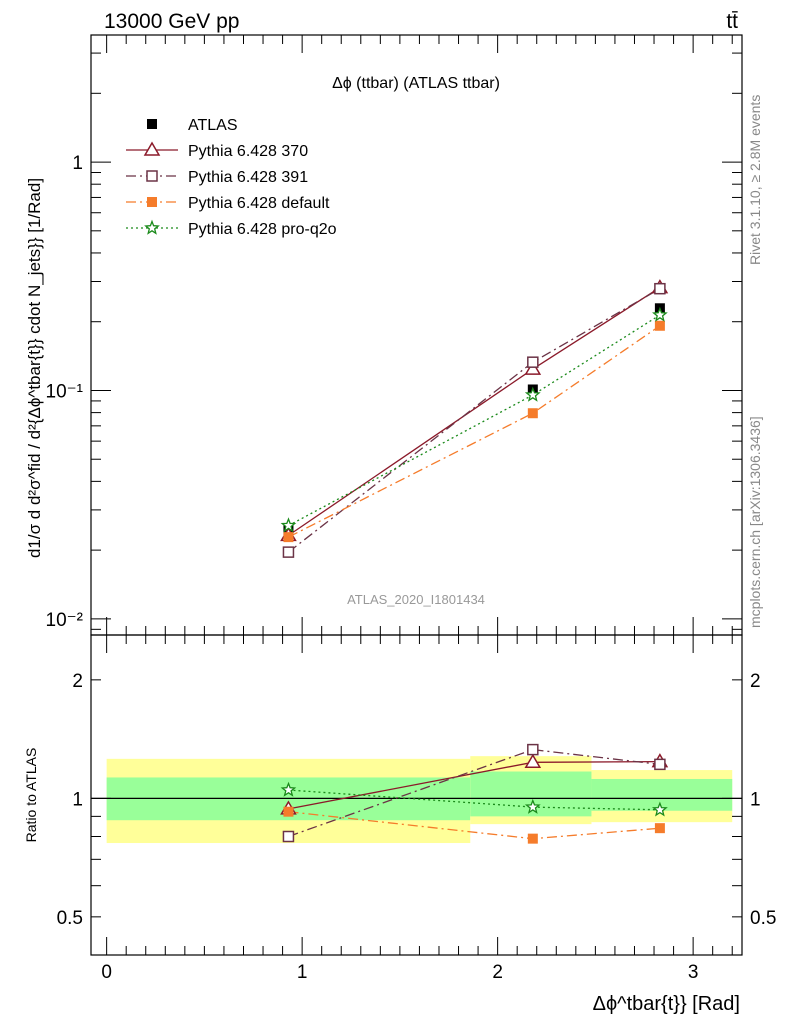 Image resolution: width=786 pixels, height=1024 pixels. Describe the element at coordinates (213, 125) in the screenshot. I see `legend-label-atlas: ATLAS` at that location.